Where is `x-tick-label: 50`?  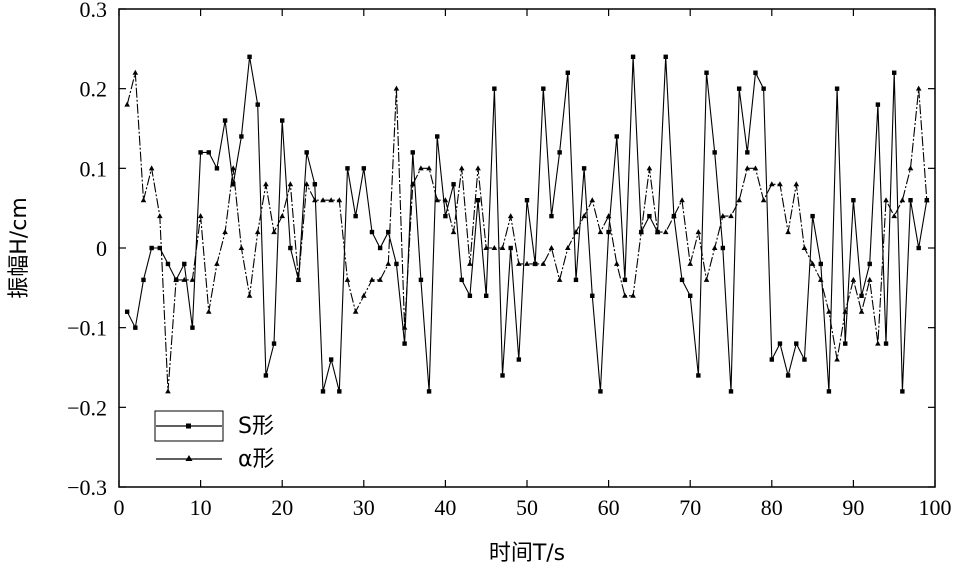
x-tick-label: 50 is located at coordinates (527, 507).